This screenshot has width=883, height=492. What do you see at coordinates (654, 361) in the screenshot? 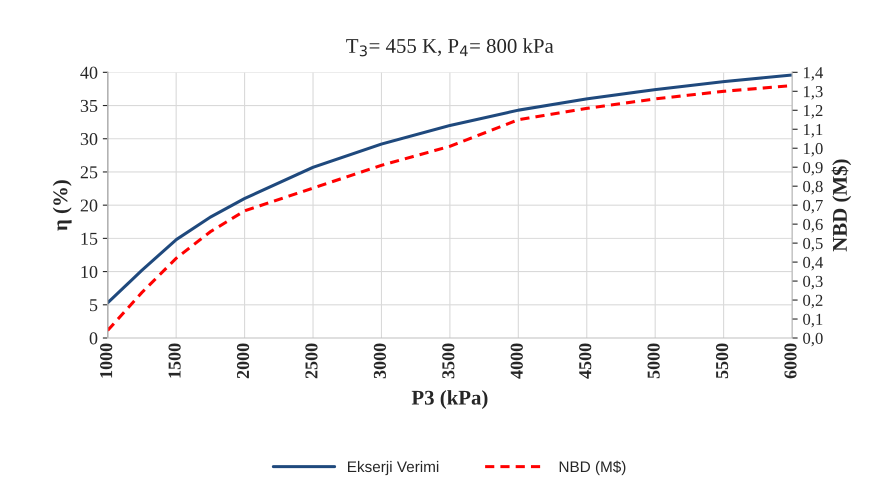
I see `x-tick-label: 5000` at bounding box center [654, 361].